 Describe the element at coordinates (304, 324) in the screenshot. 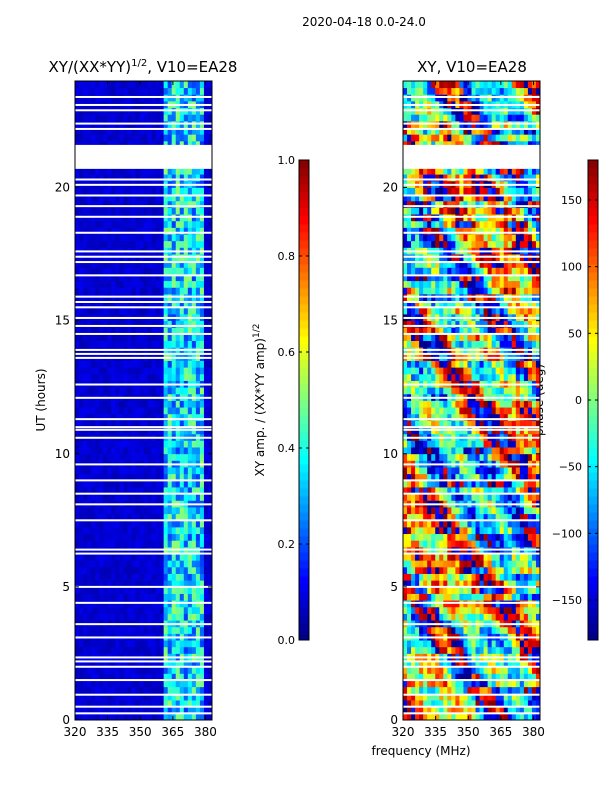

I see `colorbar-segment` at that location.